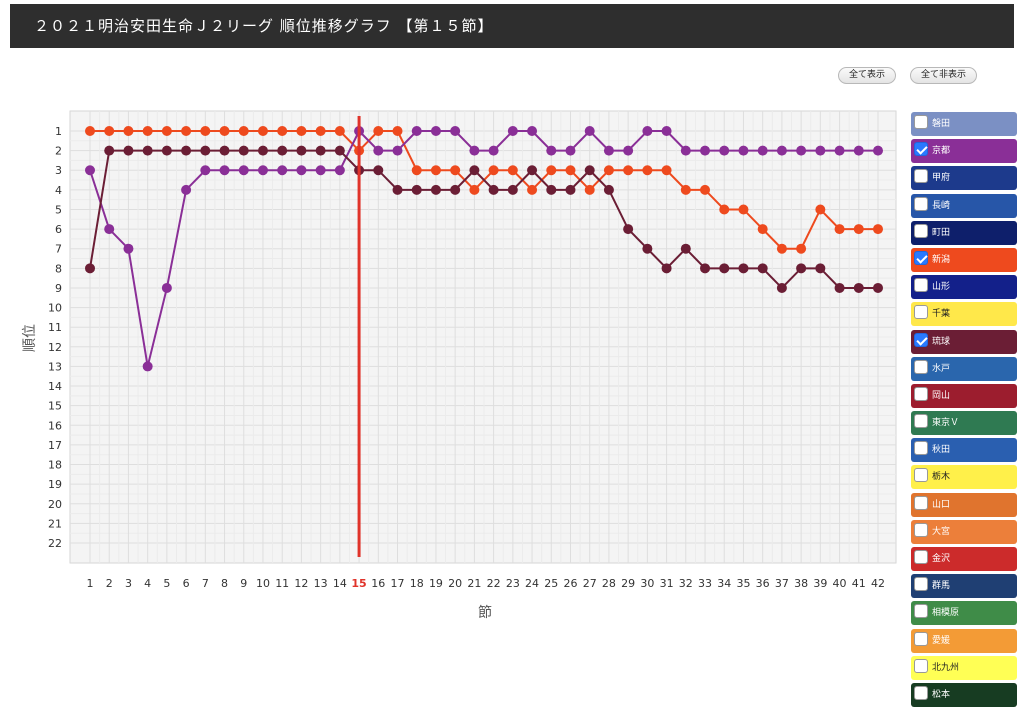 The image size is (1024, 708). I want to click on x-tick-label: 27, so click(590, 583).